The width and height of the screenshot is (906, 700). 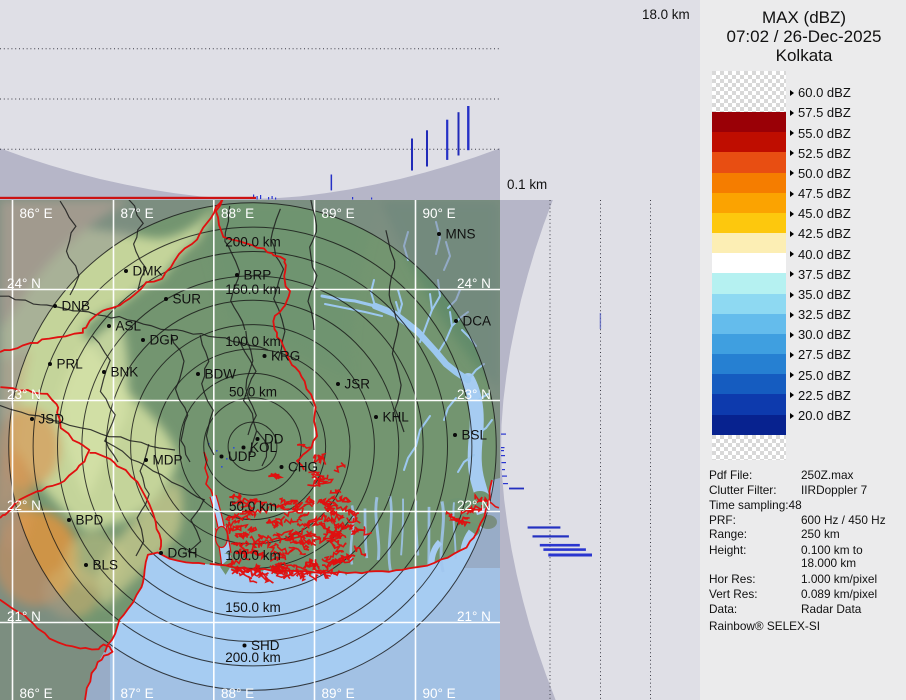 I want to click on svg-text: BPD, so click(x=90, y=520).